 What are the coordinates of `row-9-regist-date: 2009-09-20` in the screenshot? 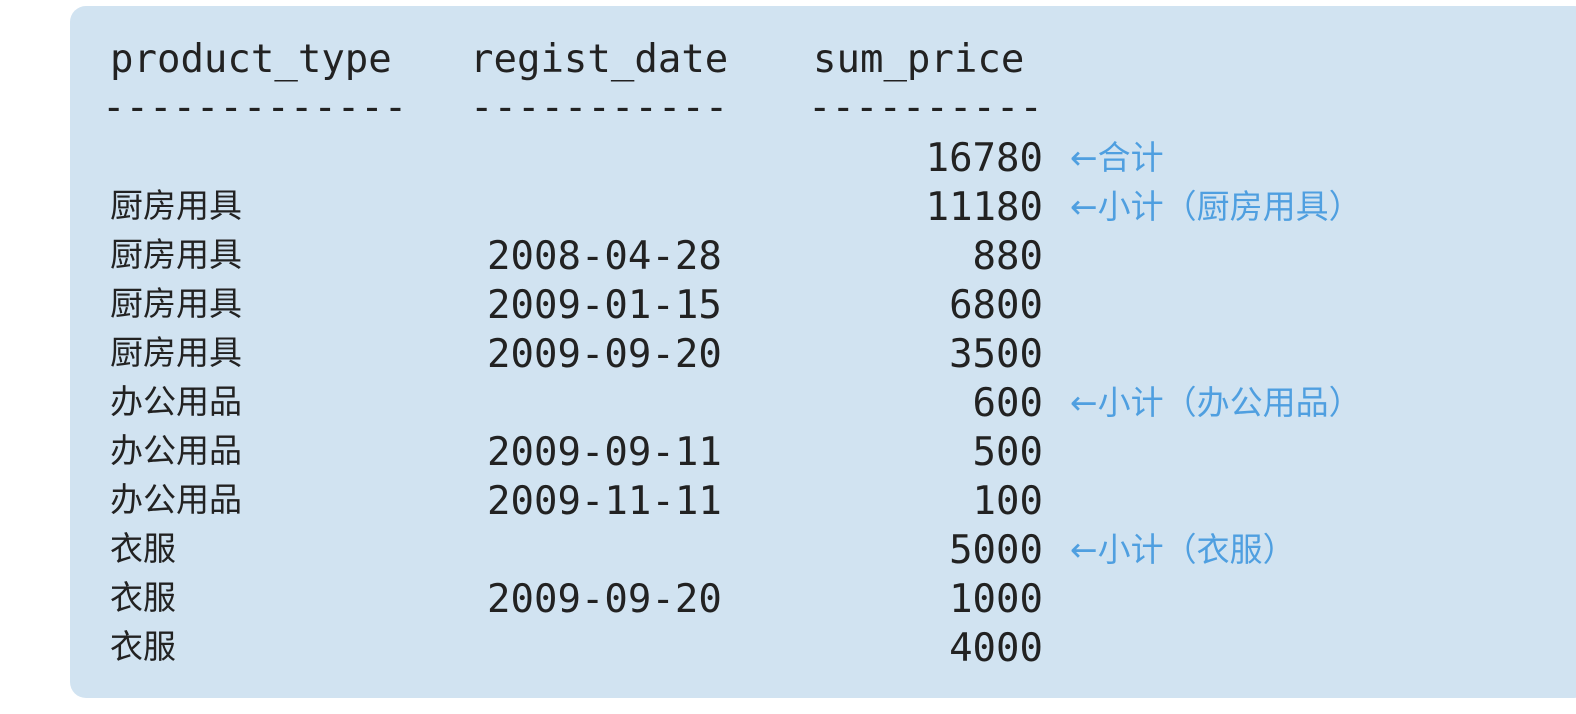 It's located at (604, 599).